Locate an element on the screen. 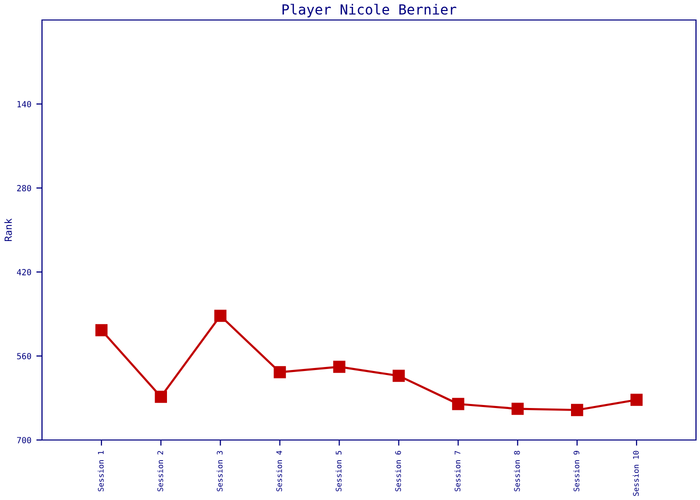  y-tick-label: 700 is located at coordinates (24, 440).